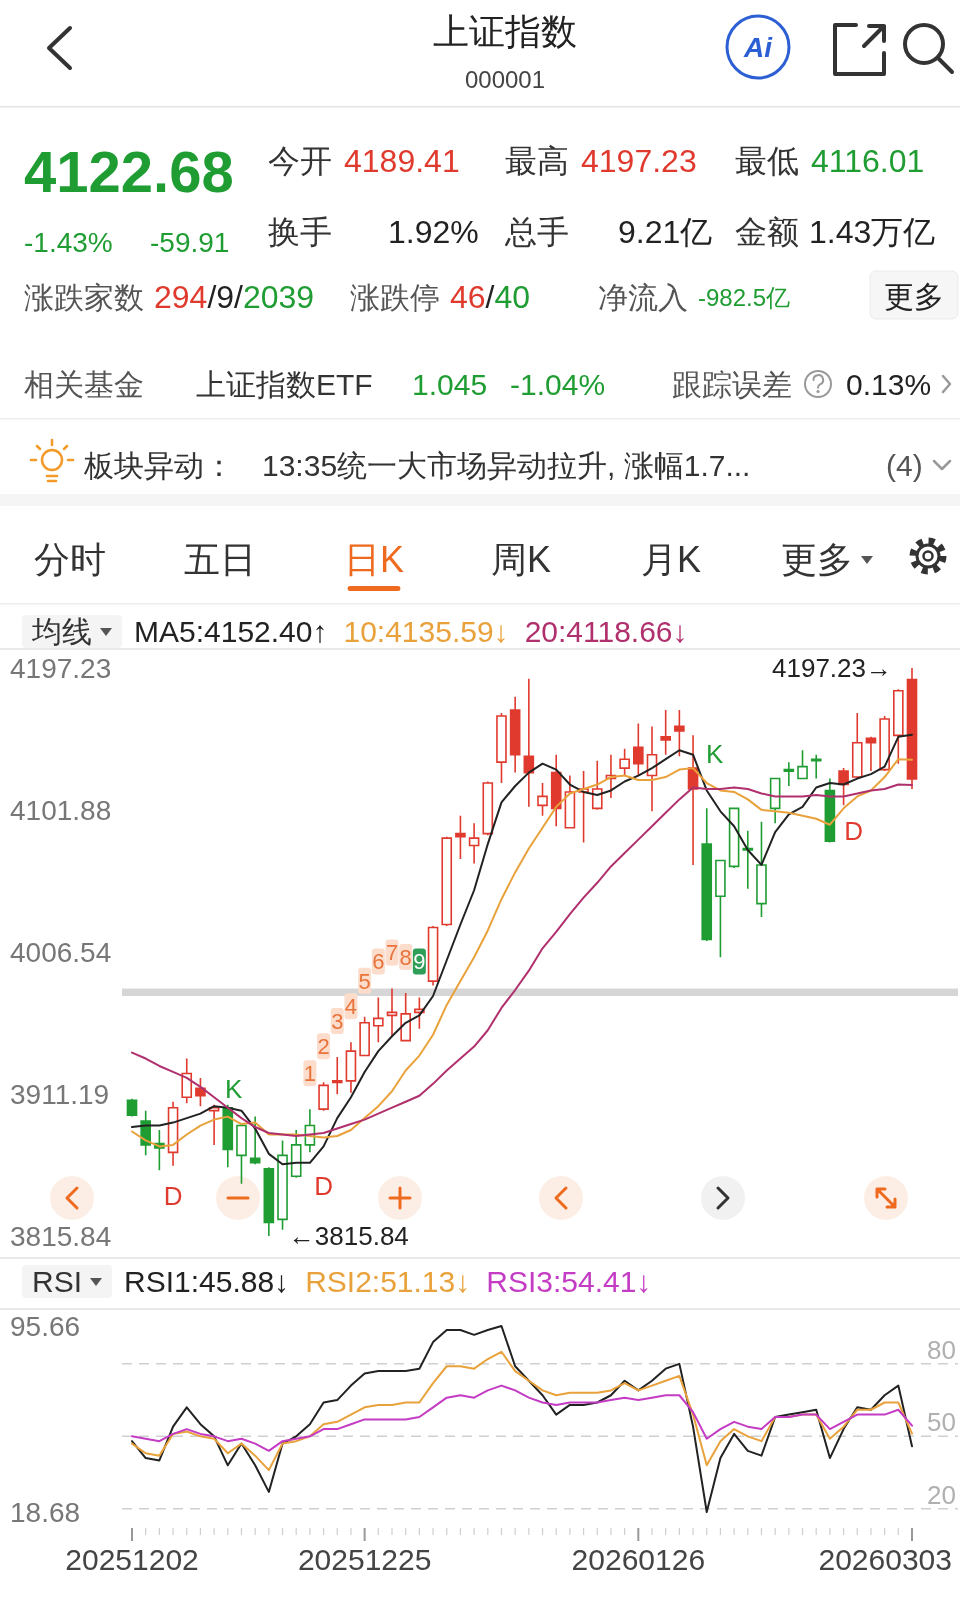 The image size is (960, 1620). What do you see at coordinates (512, 297) in the screenshot?
I see `text: 40` at bounding box center [512, 297].